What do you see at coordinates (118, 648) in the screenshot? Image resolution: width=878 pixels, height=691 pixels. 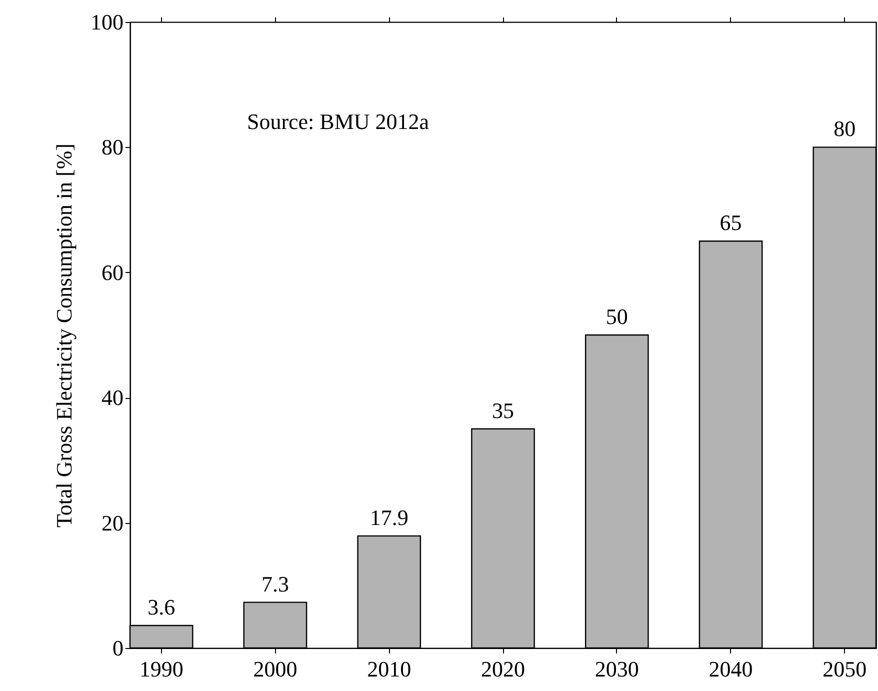 I see `y-tick-label: 0` at bounding box center [118, 648].